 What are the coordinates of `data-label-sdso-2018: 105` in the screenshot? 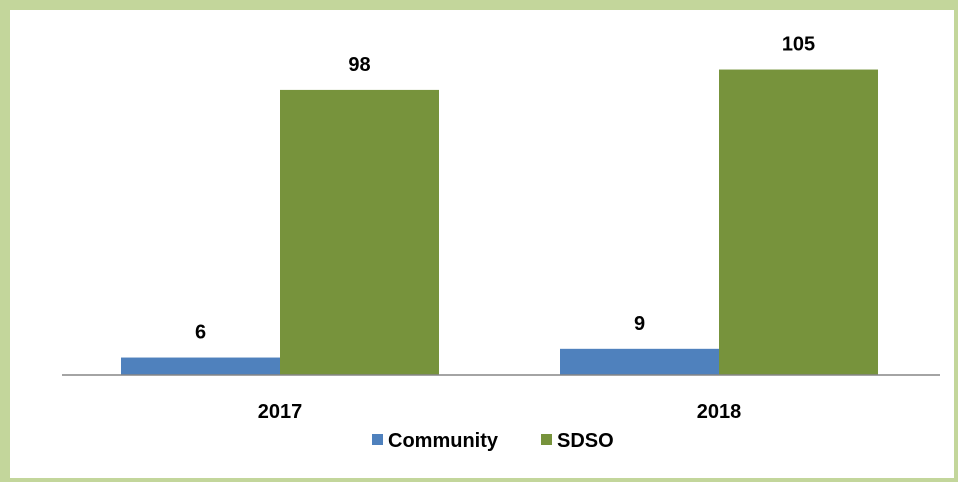 It's located at (798, 45).